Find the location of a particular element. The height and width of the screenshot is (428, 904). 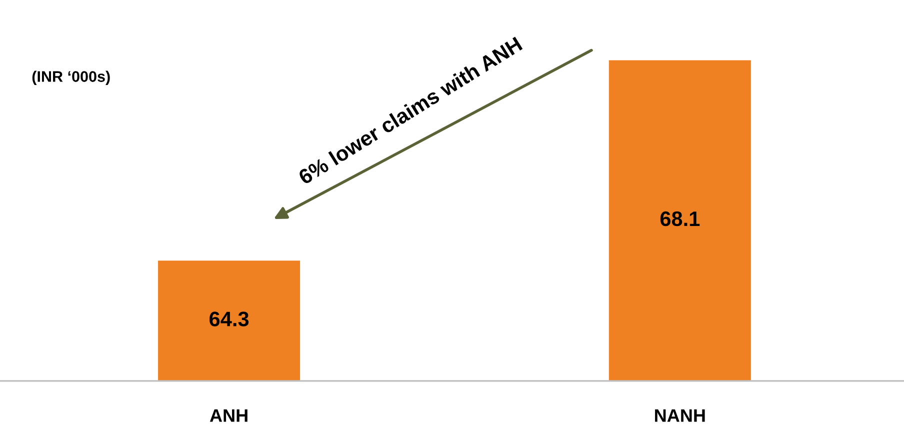

annotation: (INR ‘000s) is located at coordinates (71, 77).